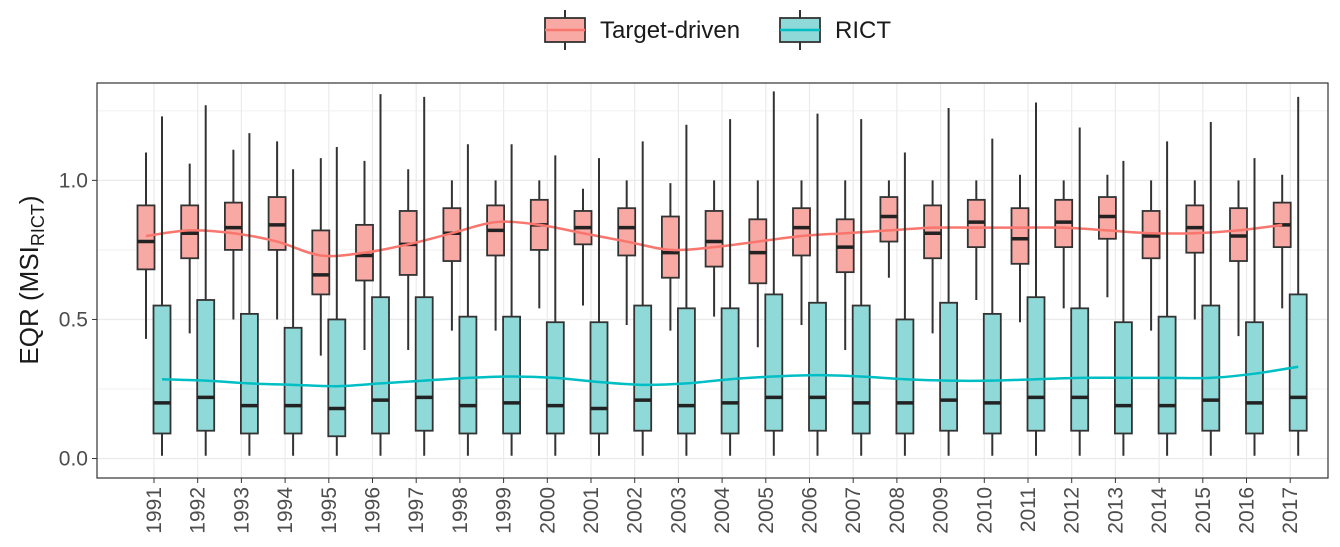 Image resolution: width=1340 pixels, height=547 pixels. What do you see at coordinates (766, 510) in the screenshot?
I see `x-tick-label: 2005` at bounding box center [766, 510].